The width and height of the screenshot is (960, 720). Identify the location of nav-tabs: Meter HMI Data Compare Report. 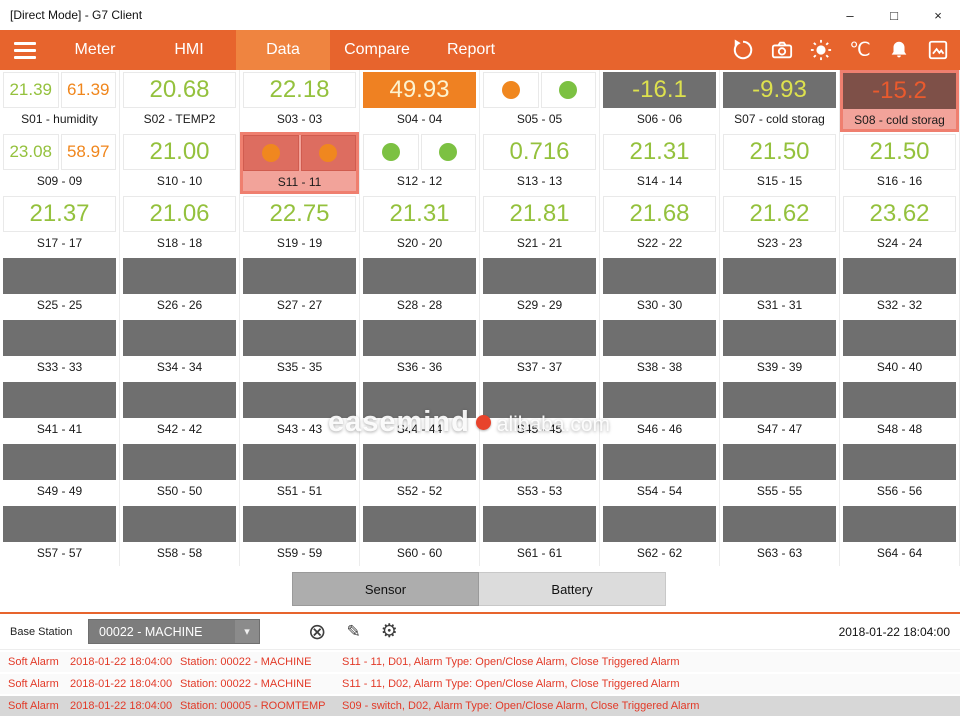
(283, 50).